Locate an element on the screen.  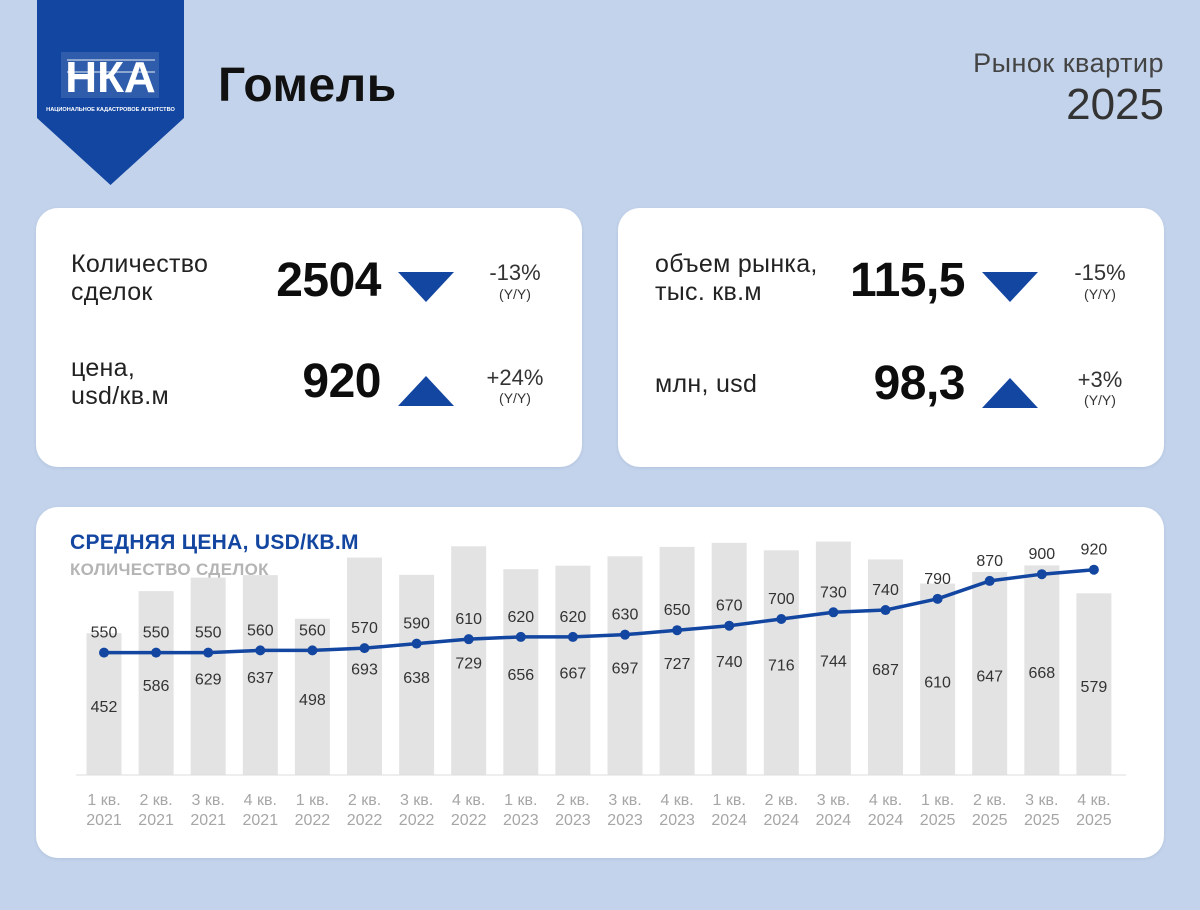
price-data-label: 790 is located at coordinates (937, 579).